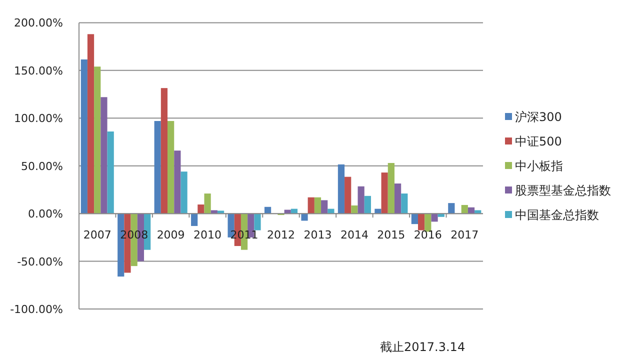  I want to click on y-tick-label: 150.00%, so click(38, 71).